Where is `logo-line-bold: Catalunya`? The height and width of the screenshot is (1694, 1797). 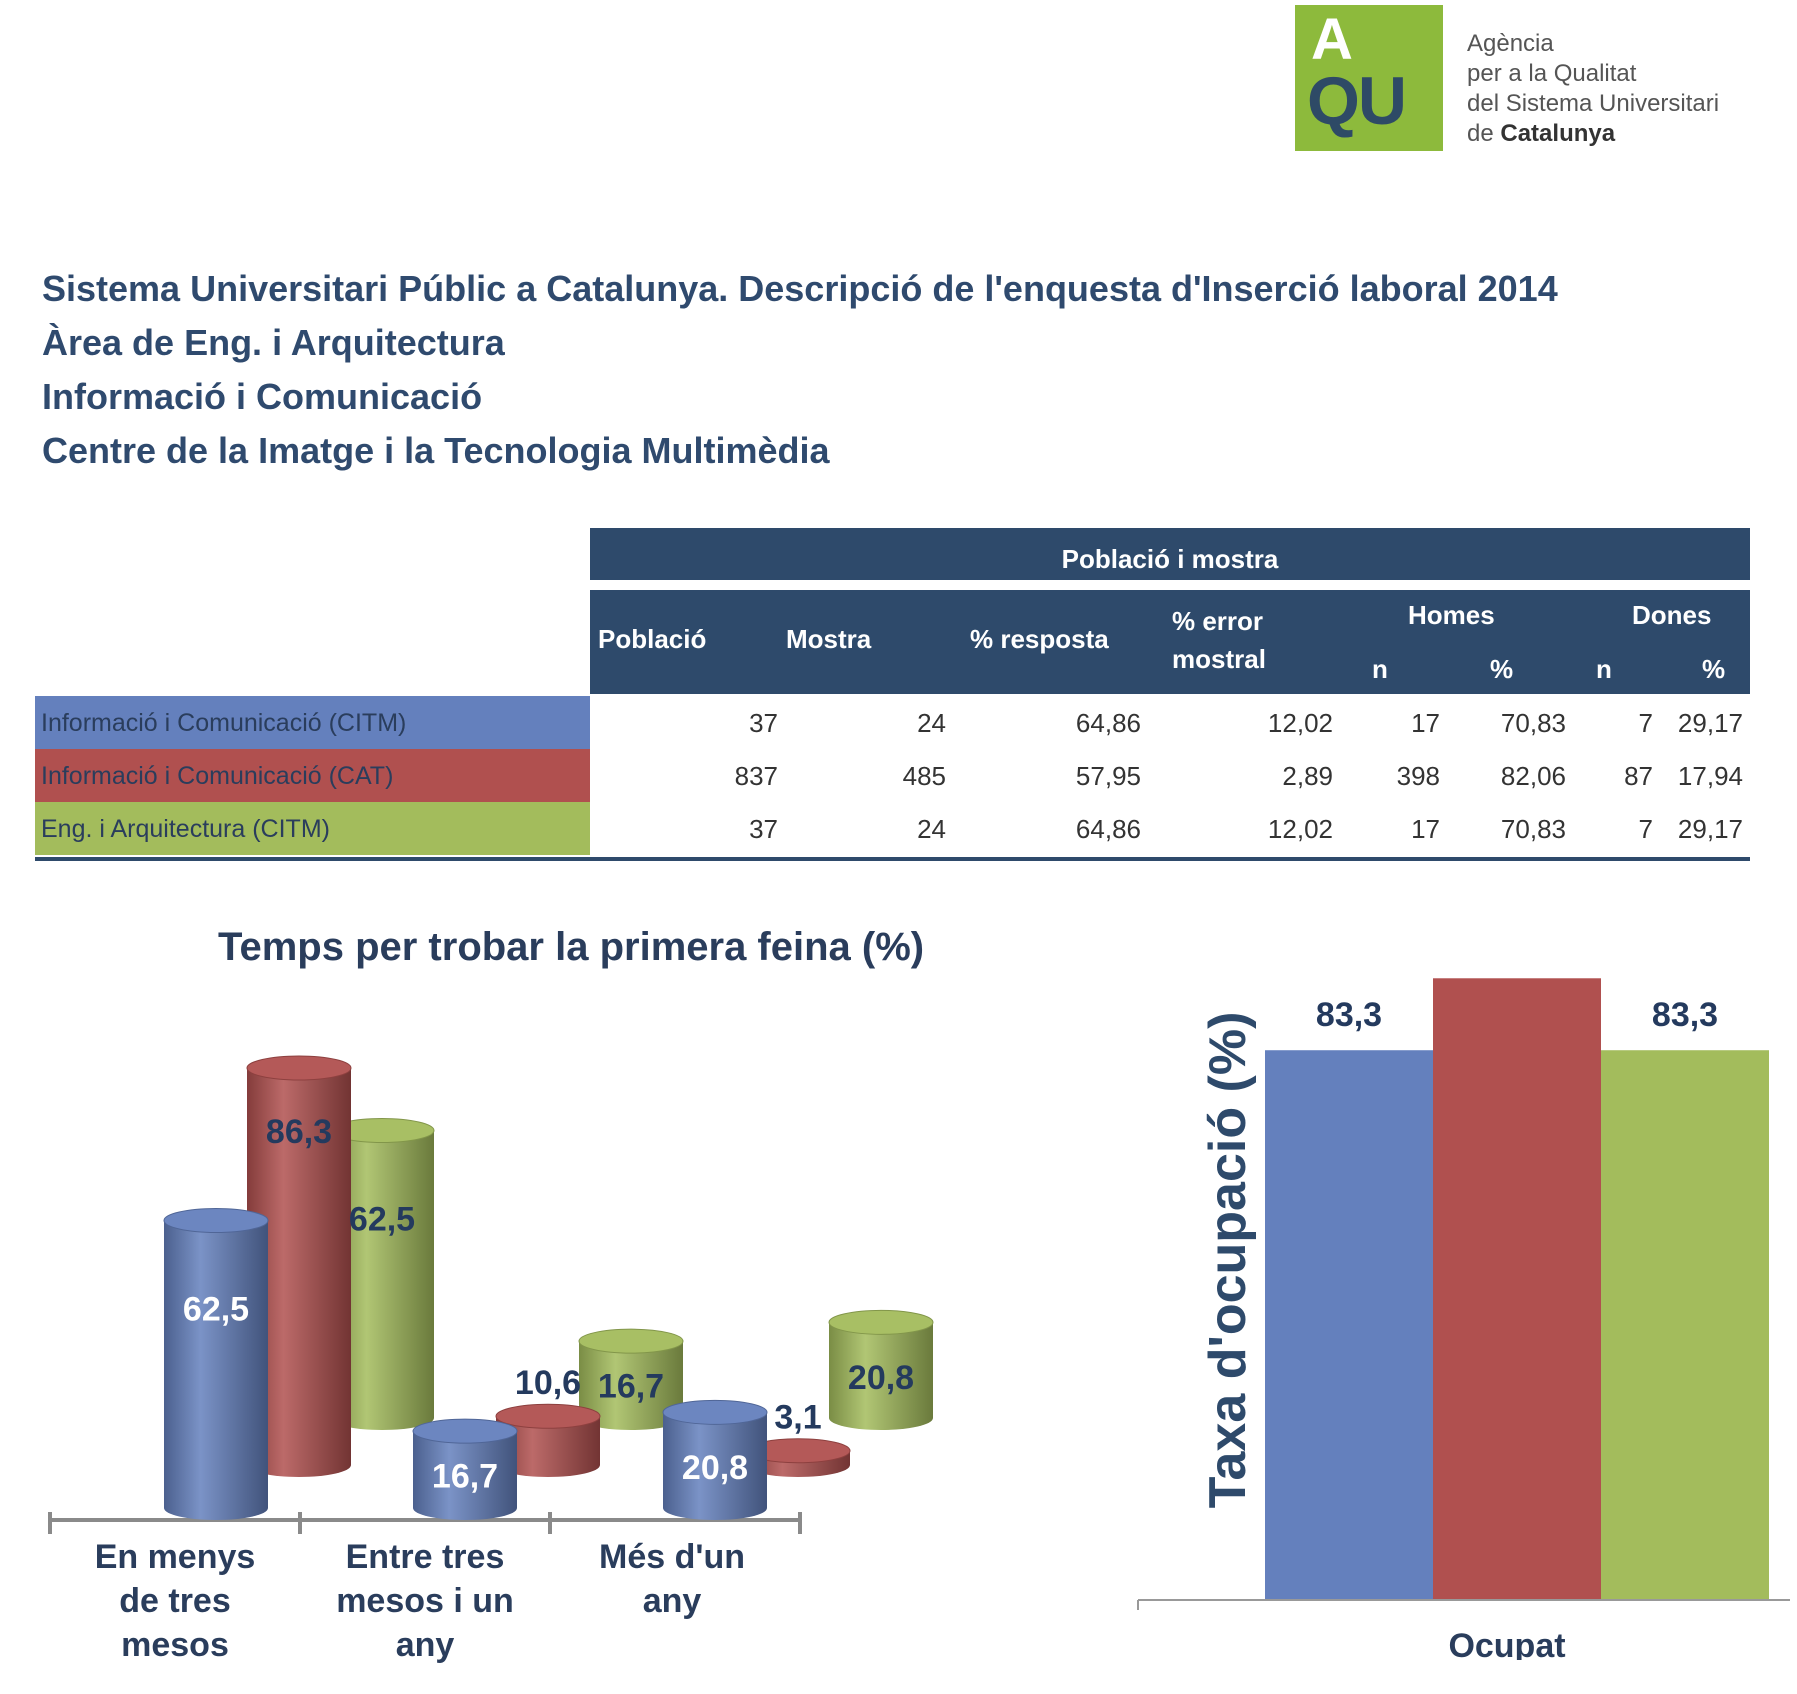
logo-line-bold: Catalunya is located at coordinates (1558, 133).